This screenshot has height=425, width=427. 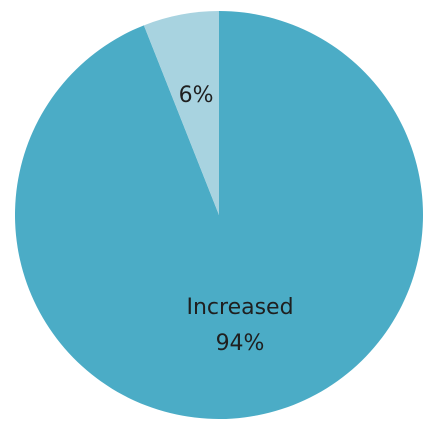 I want to click on pie-slice-label-1: 6%, so click(x=196, y=95).